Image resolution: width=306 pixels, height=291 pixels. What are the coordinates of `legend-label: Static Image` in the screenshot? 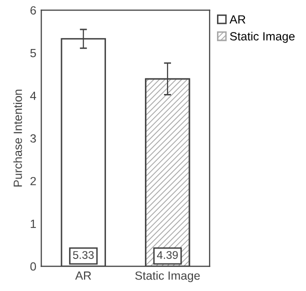 It's located at (262, 37).